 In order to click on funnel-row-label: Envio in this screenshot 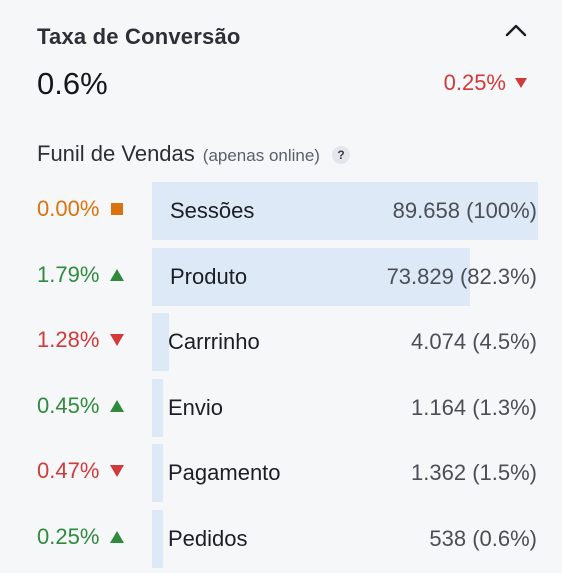, I will do `click(195, 408)`.